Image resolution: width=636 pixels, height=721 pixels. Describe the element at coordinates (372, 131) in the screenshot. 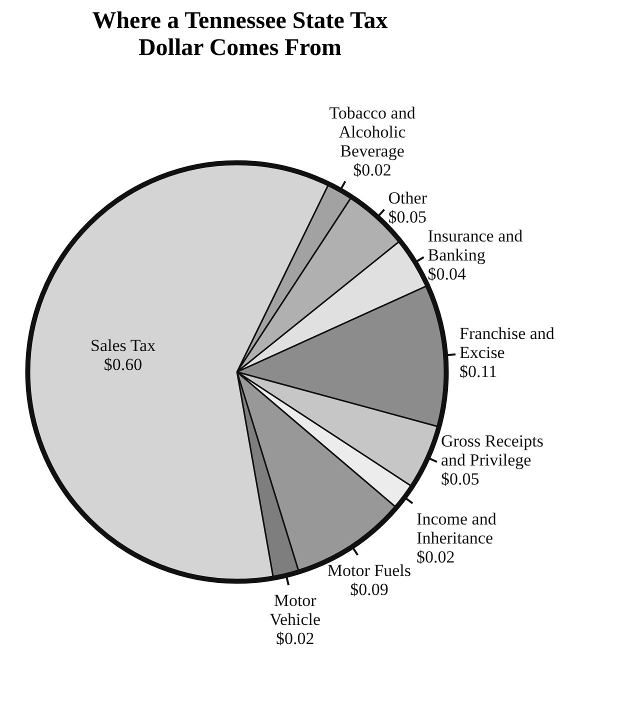

I see `slice-label: Tobacco and Alcoholic Beverage` at that location.